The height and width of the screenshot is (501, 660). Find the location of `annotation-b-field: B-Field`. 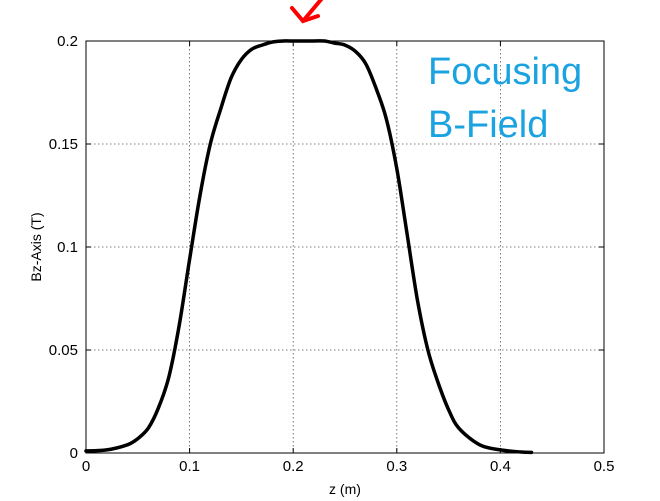

annotation-b-field: B-Field is located at coordinates (488, 125).